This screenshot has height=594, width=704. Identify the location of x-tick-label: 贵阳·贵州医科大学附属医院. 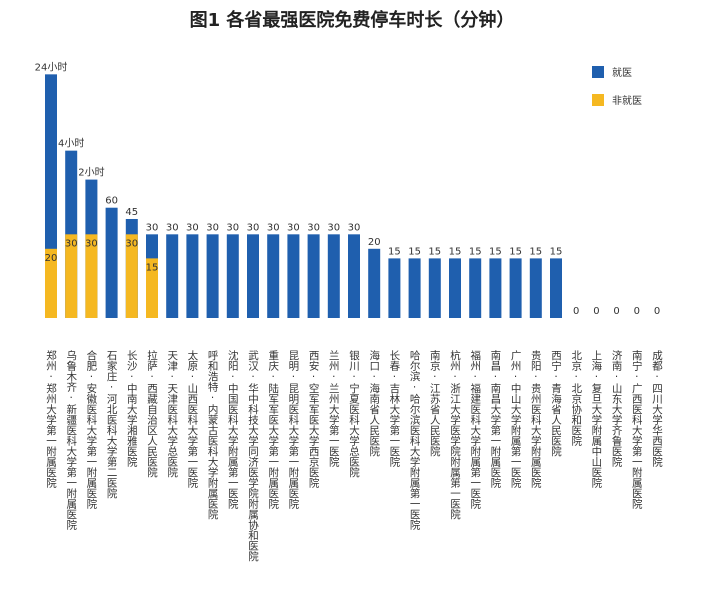
(536, 419).